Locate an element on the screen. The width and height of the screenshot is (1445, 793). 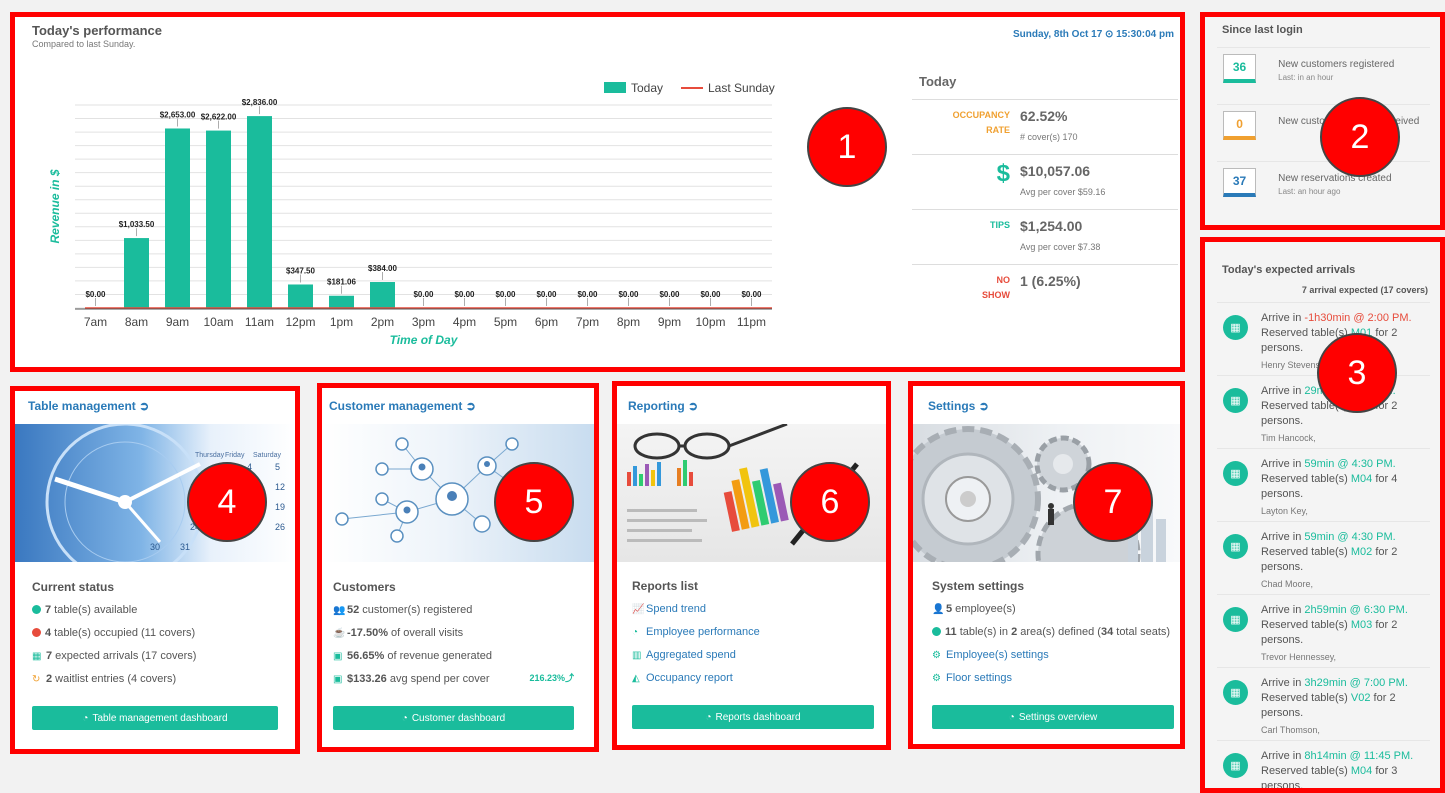
red-dot-icon is located at coordinates (36, 632).